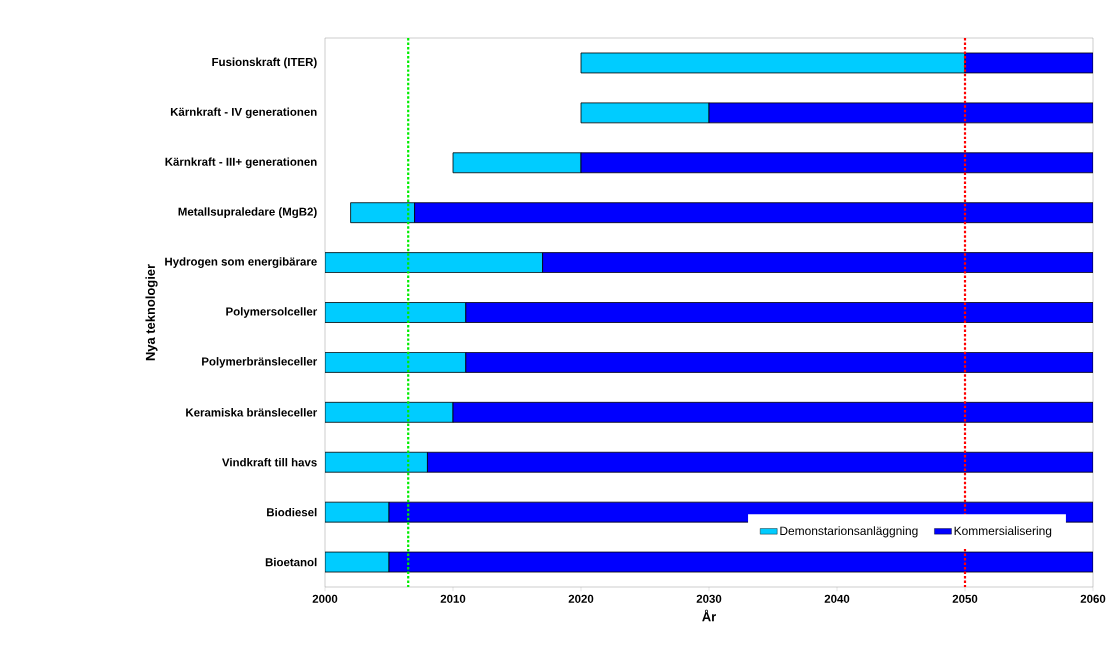  I want to click on x-tick-label: 2040, so click(837, 598).